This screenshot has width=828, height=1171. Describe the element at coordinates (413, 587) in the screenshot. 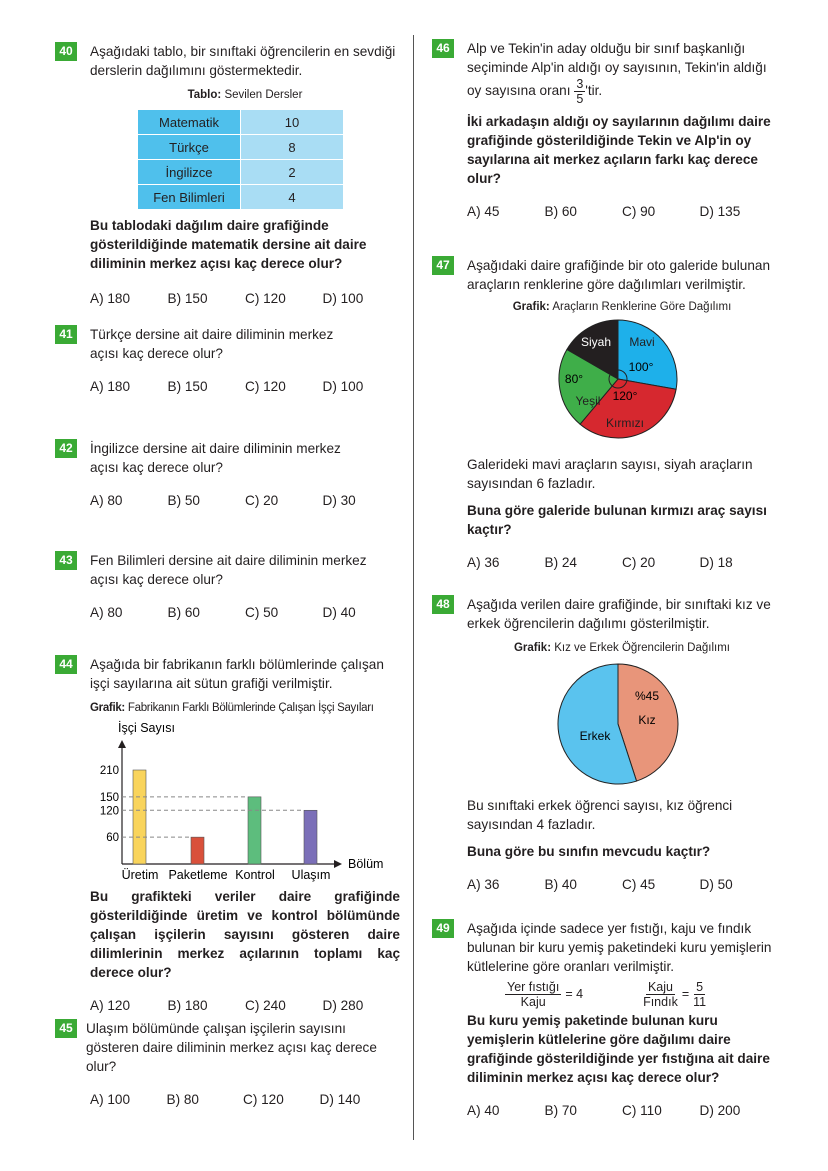

I see `column-divider` at that location.